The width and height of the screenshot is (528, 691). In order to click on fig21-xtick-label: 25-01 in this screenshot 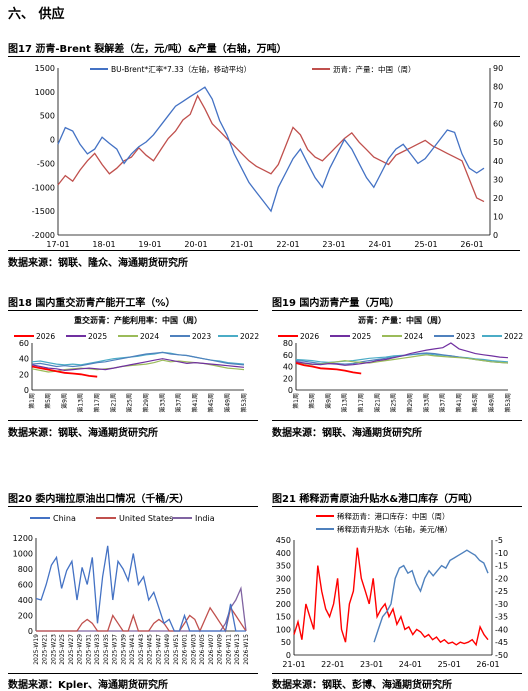, I will do `click(449, 664)`.